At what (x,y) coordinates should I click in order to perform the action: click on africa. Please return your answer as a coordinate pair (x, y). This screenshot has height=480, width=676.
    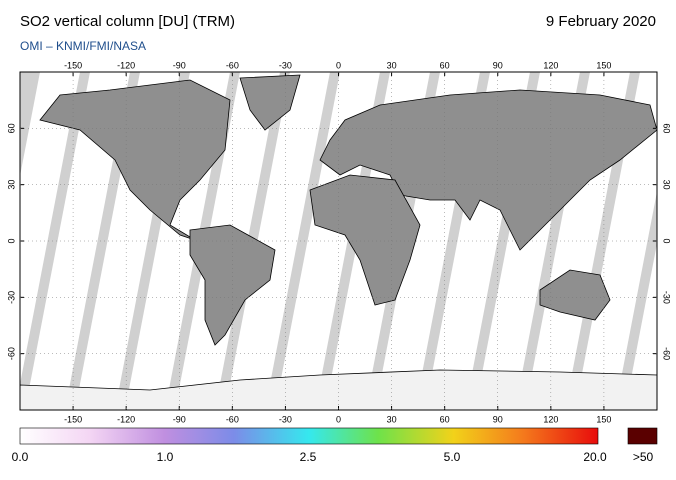
    Looking at the image, I should click on (365, 240).